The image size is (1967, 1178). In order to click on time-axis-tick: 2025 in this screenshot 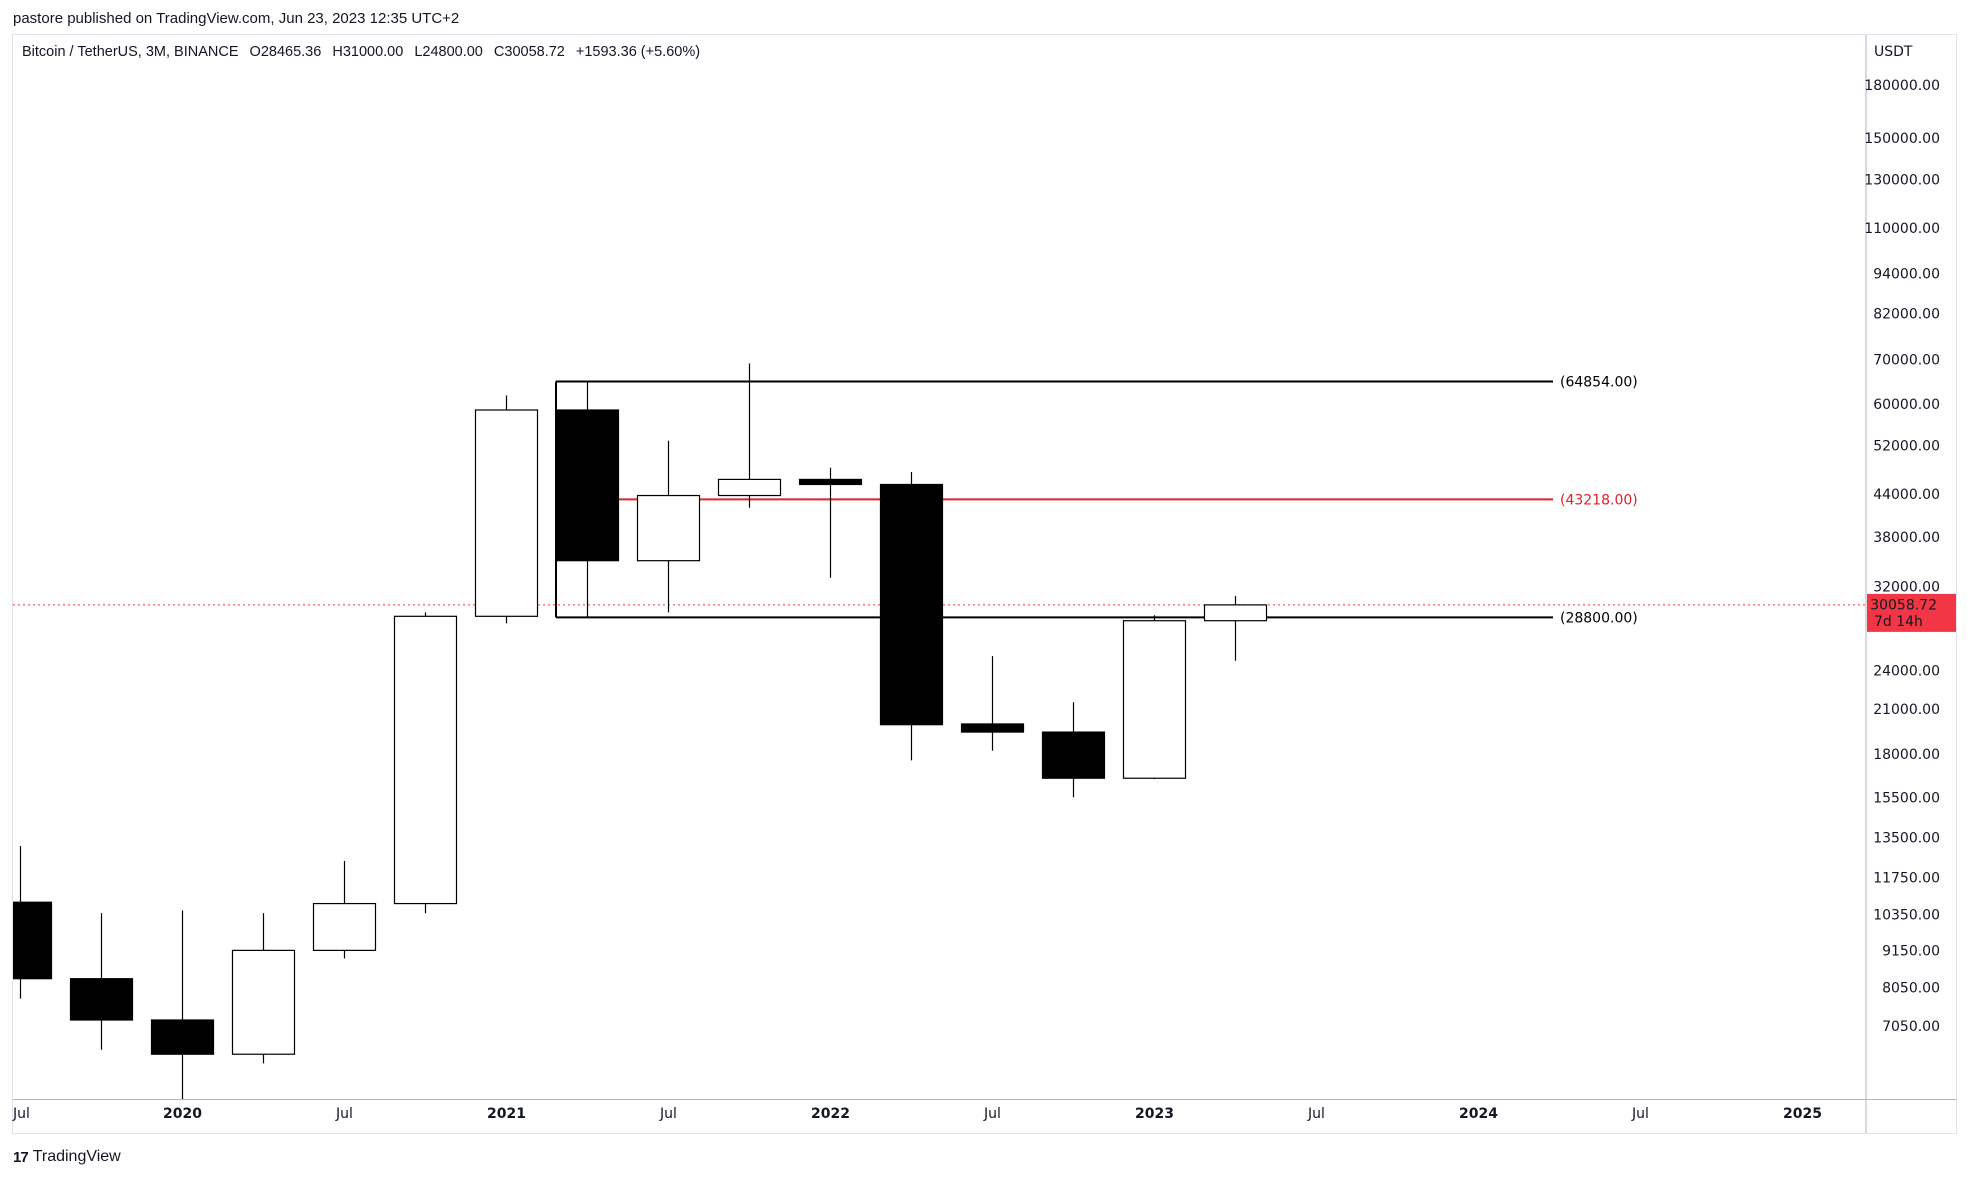, I will do `click(1802, 1114)`.